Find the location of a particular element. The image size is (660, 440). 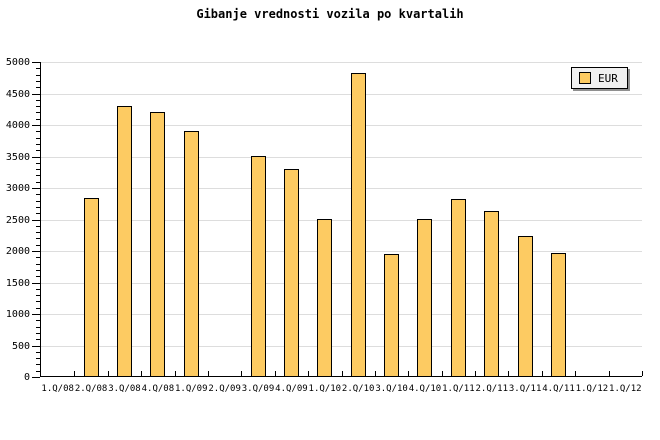

y-tick-label: 0 is located at coordinates (26, 377).